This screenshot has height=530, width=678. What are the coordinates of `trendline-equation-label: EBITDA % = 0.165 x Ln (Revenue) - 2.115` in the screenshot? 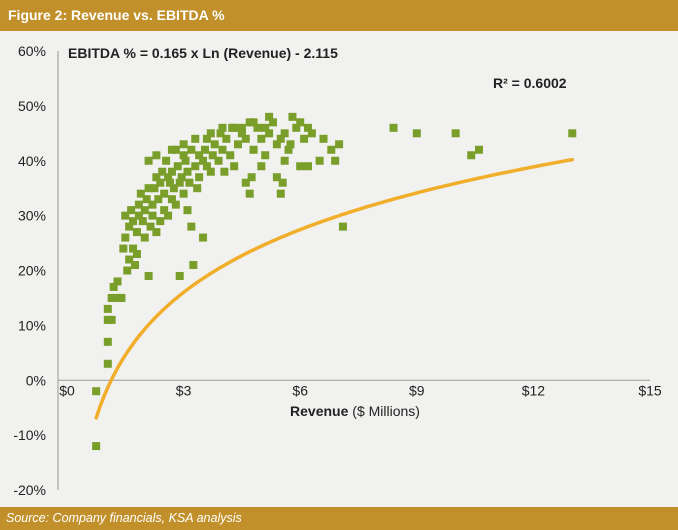 It's located at (203, 53).